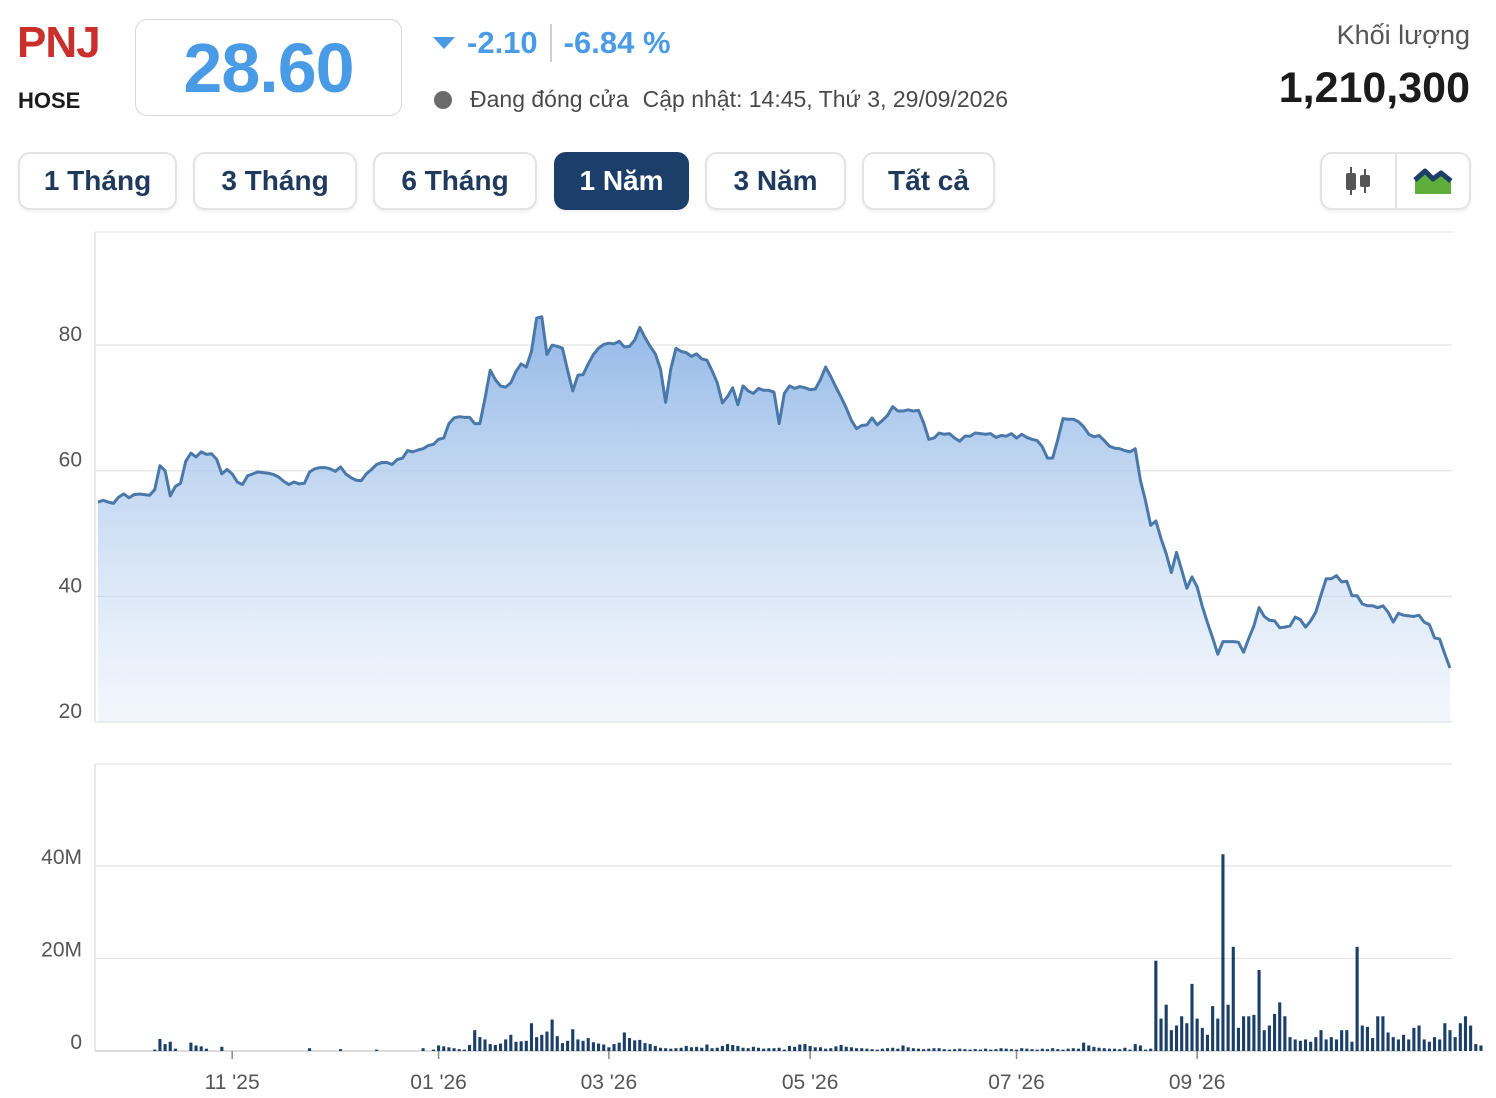 The image size is (1496, 1098). What do you see at coordinates (621, 181) in the screenshot?
I see `range-button-1-year: 1 Năm` at bounding box center [621, 181].